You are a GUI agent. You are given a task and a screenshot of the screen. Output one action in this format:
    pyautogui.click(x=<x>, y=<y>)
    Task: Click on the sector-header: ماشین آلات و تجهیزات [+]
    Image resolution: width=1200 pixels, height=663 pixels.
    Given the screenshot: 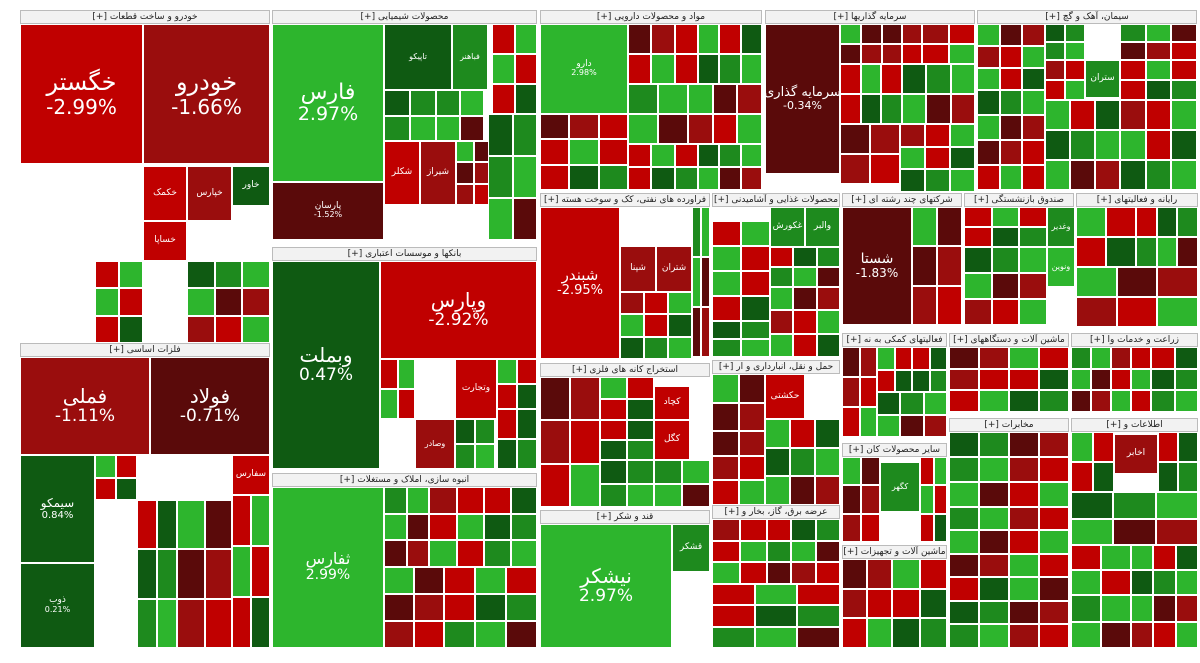 What is the action you would take?
    pyautogui.click(x=894, y=552)
    